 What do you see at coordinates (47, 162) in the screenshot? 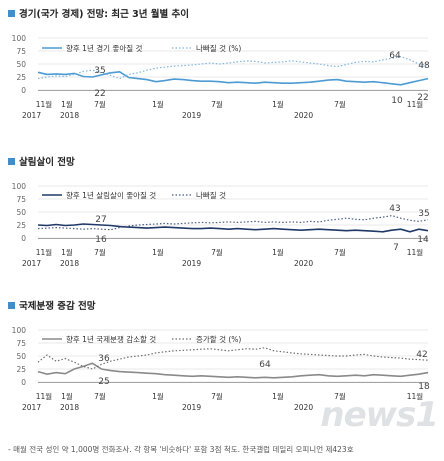
I see `chart-title: 살림살이 전망` at bounding box center [47, 162].